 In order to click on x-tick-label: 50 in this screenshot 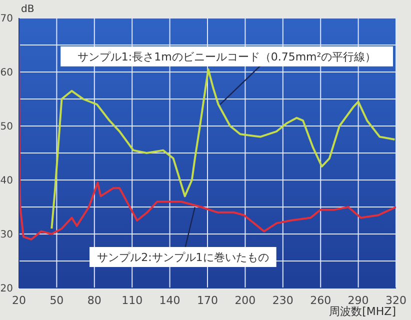, I will do `click(57, 300)`.